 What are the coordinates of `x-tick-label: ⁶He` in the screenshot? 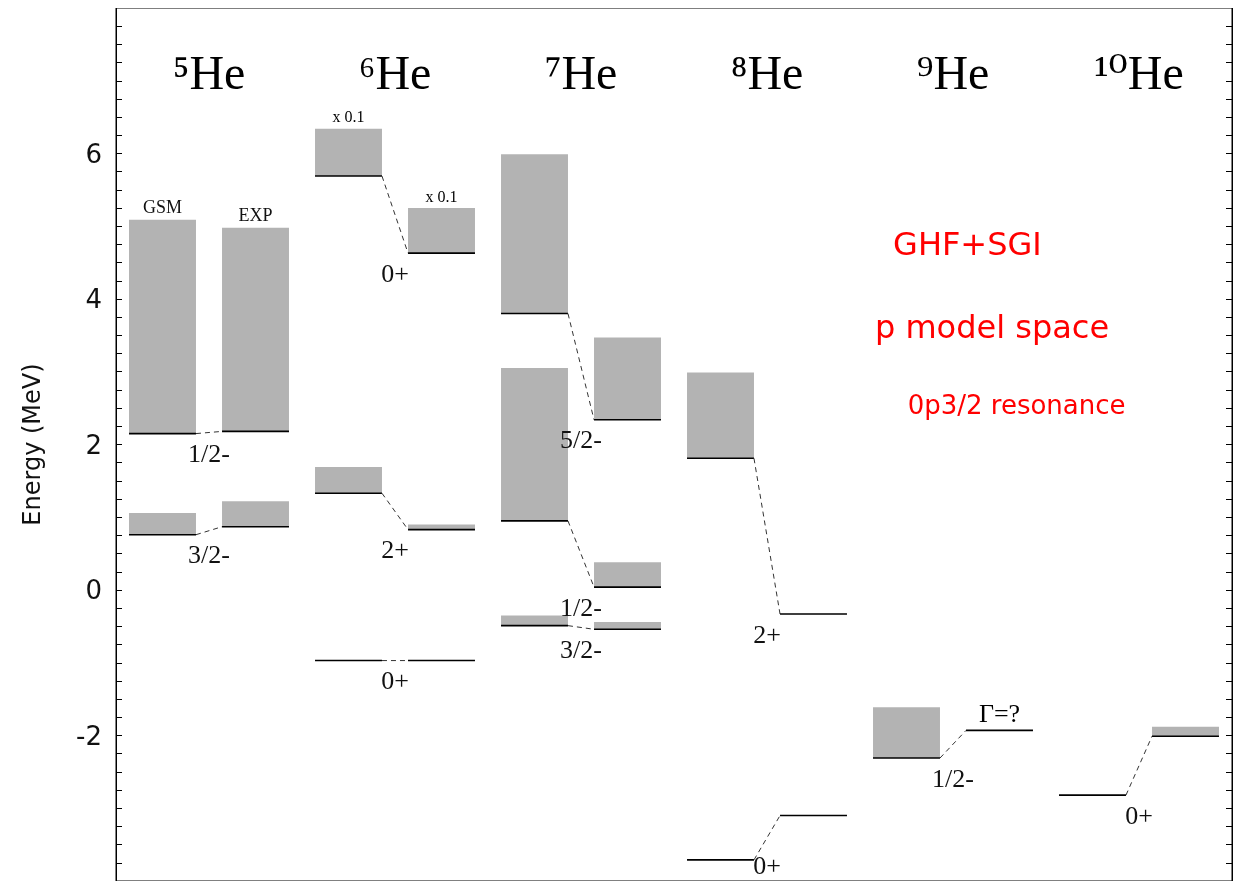 It's located at (395, 72).